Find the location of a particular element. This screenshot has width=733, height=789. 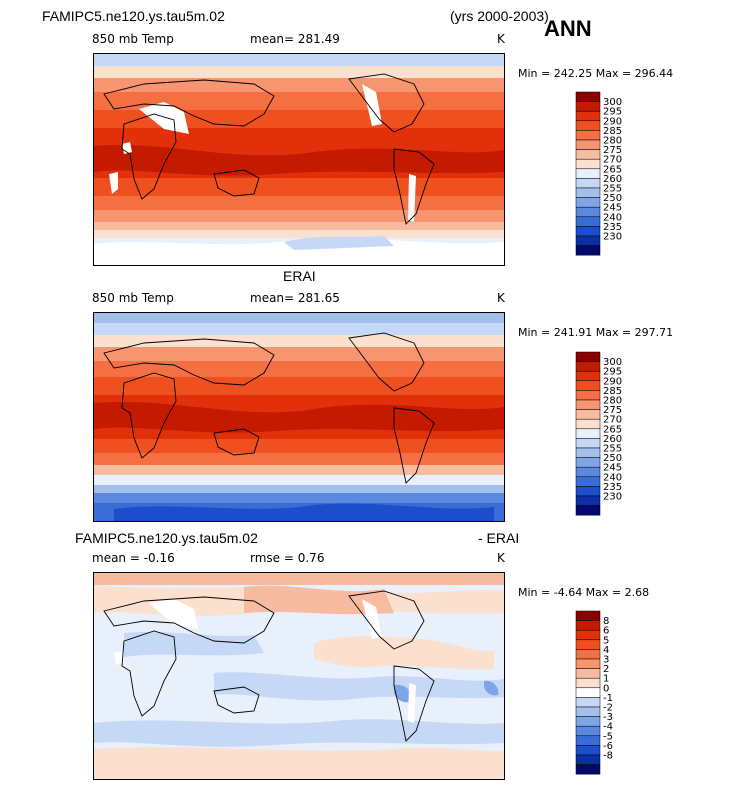

colorbar-tick-label: 8 is located at coordinates (606, 621).